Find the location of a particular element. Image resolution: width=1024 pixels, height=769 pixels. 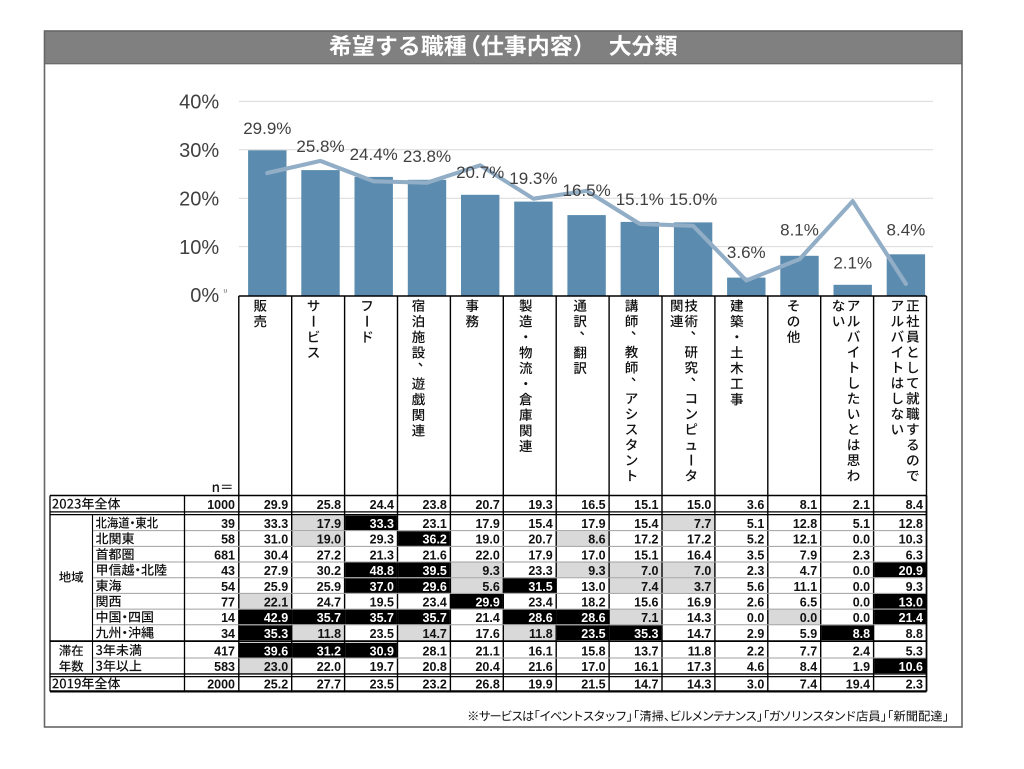

svg-text: 33.3 is located at coordinates (382, 524).